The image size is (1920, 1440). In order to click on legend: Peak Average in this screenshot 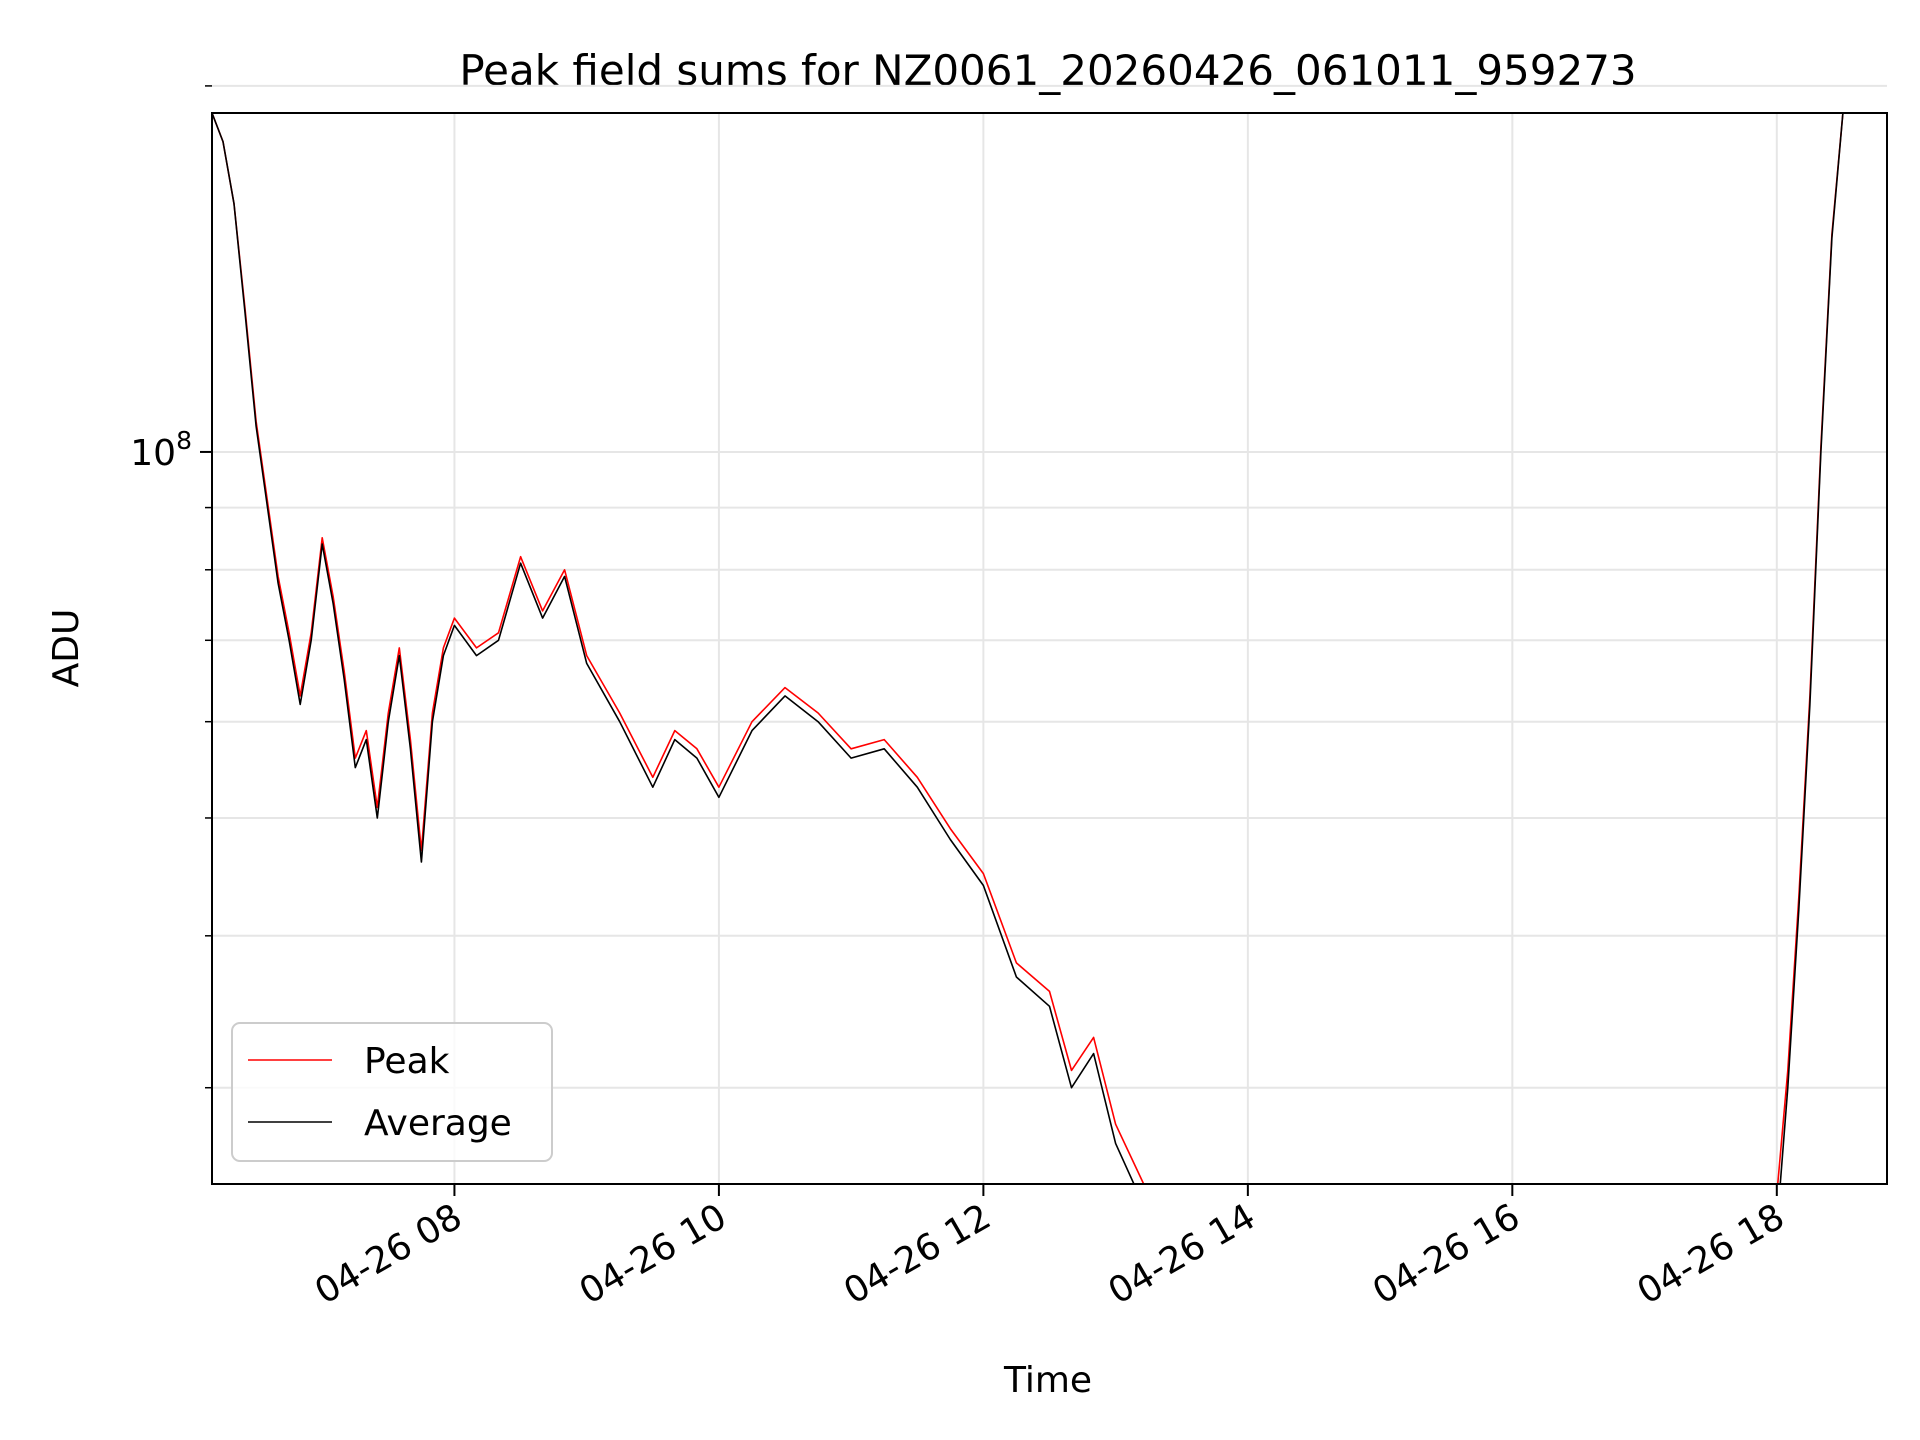, I will do `click(392, 1092)`.